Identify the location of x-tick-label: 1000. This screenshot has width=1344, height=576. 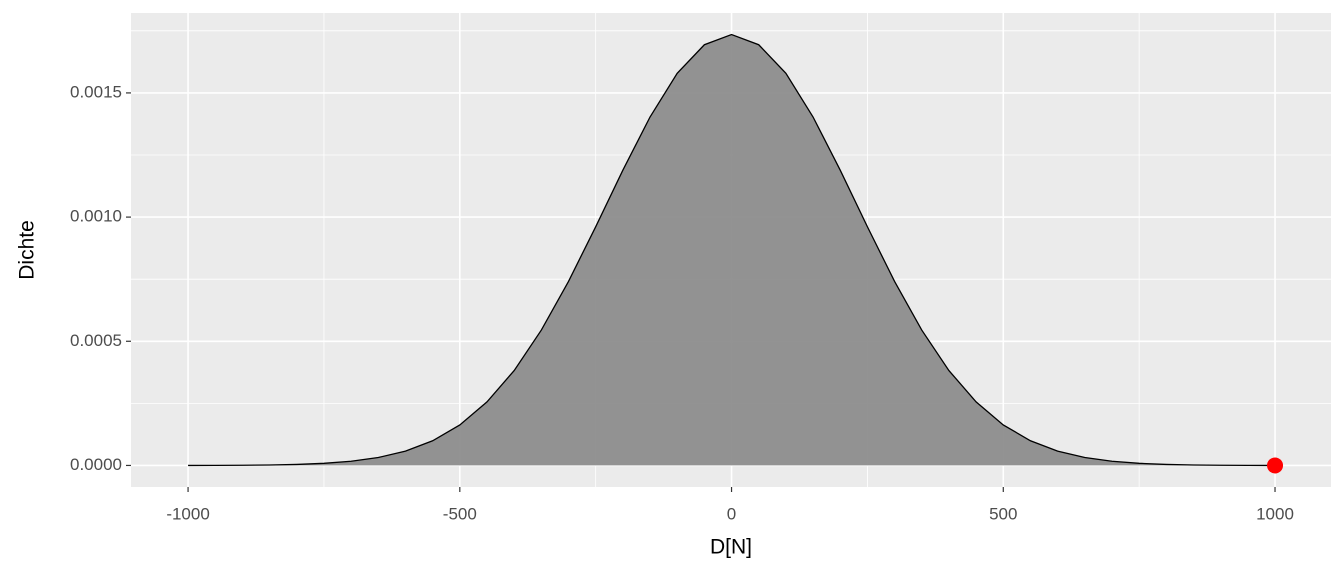
(1275, 513).